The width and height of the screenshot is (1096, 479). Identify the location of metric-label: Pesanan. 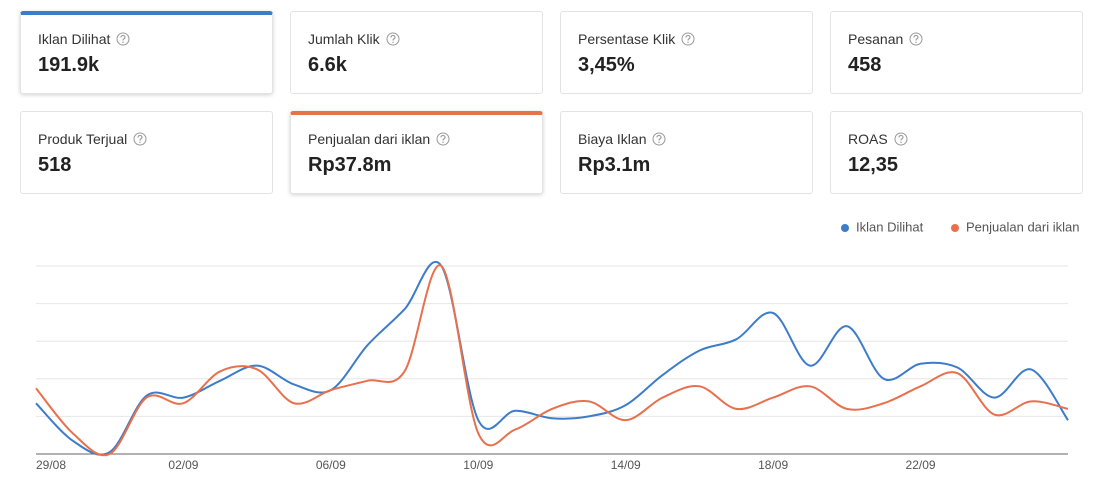
(885, 39).